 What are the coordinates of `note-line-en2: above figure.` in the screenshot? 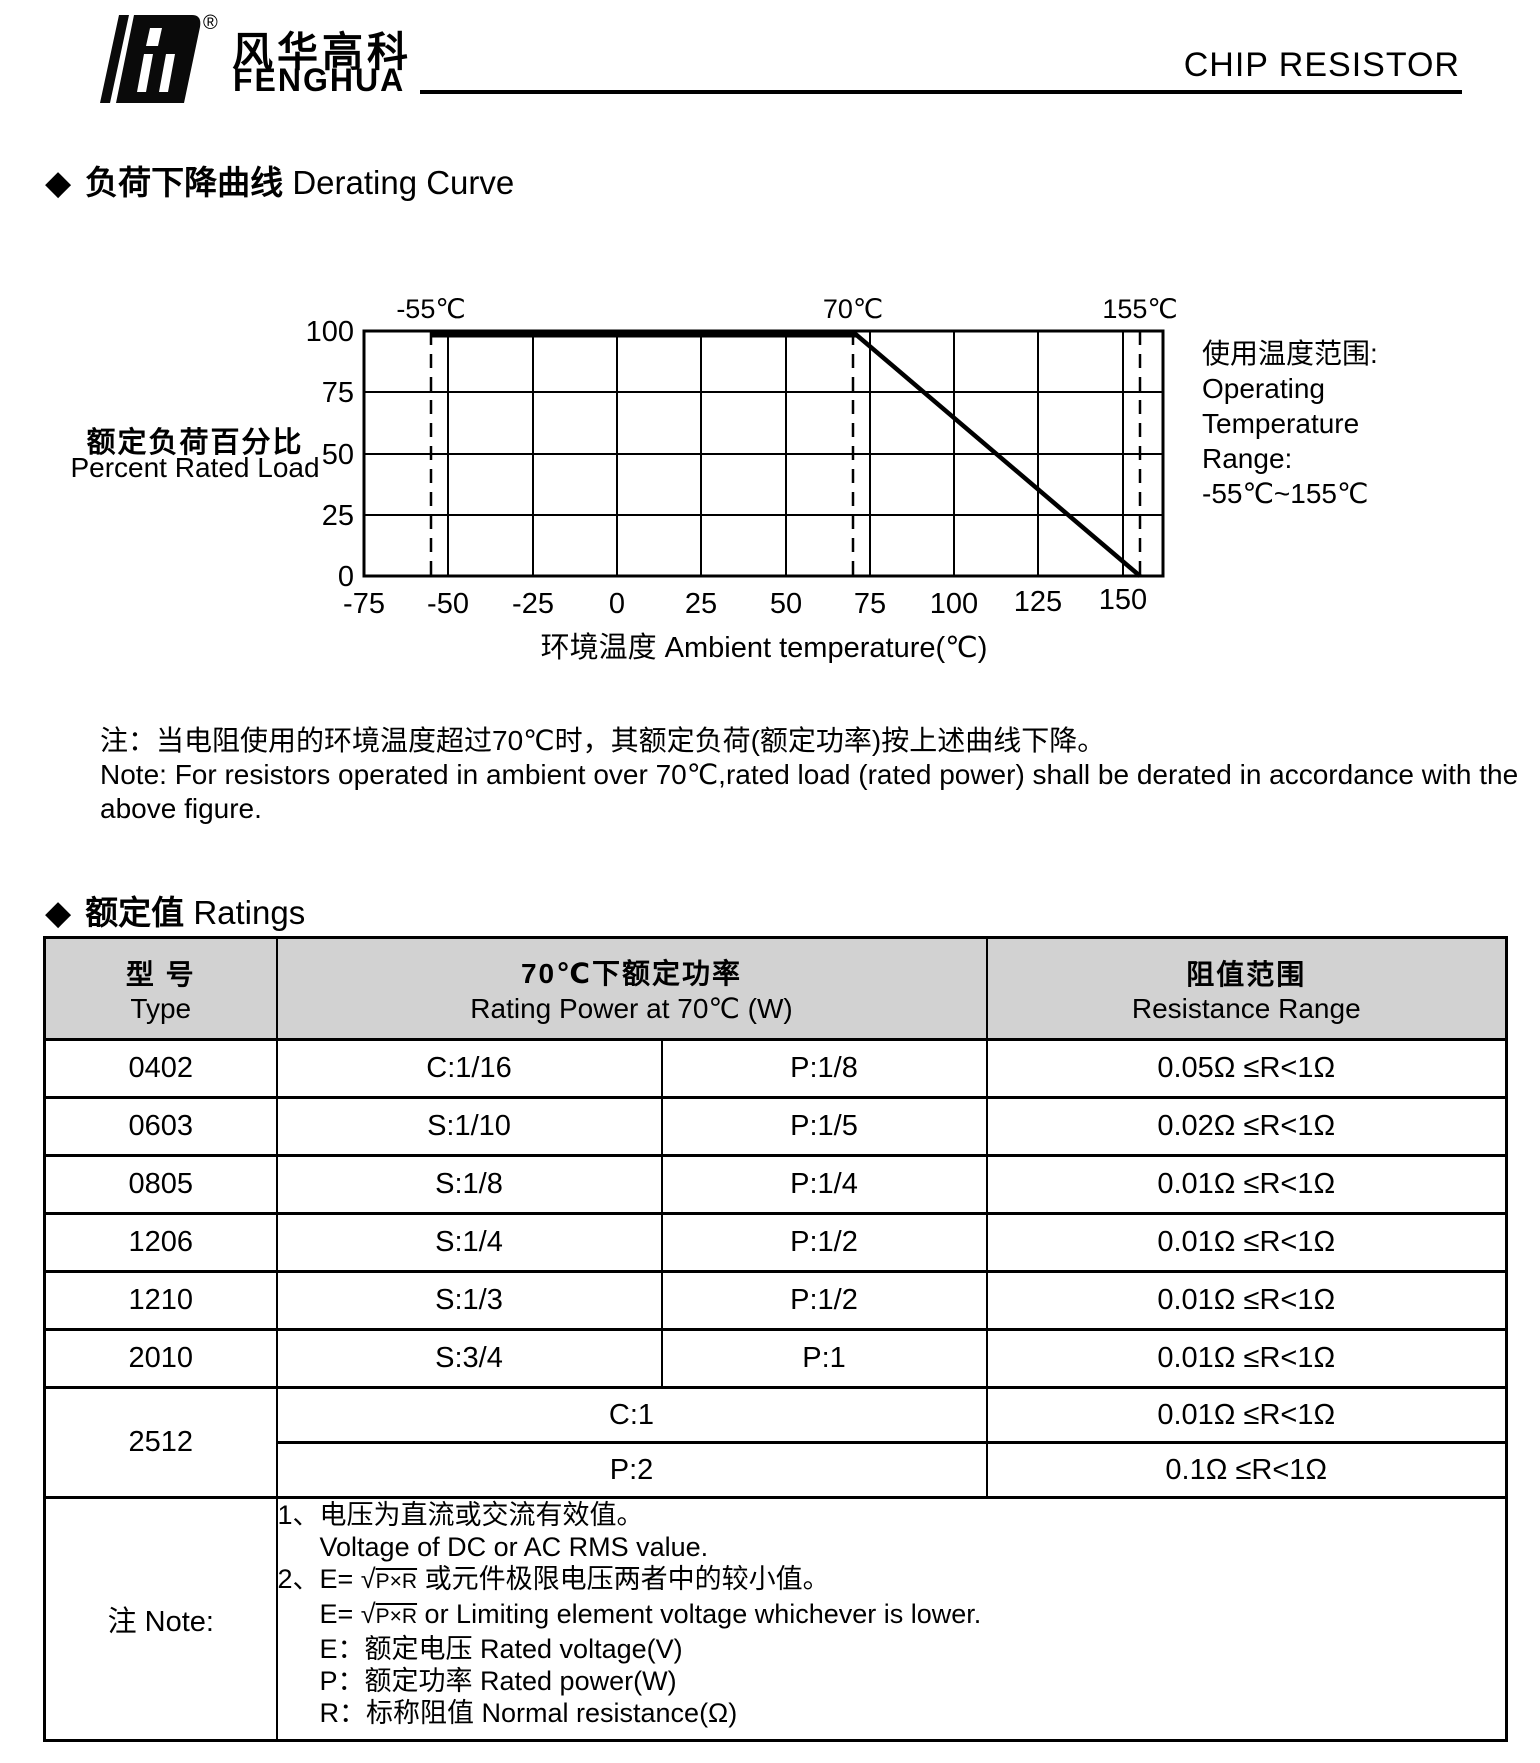 It's located at (181, 808).